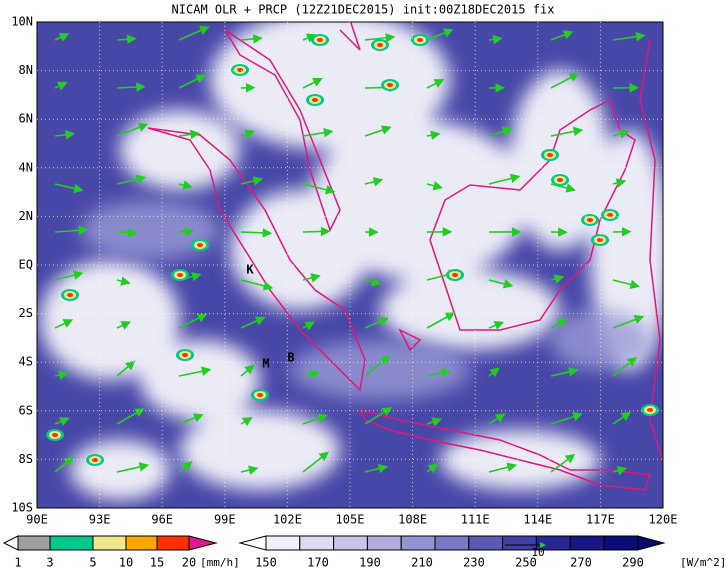 This screenshot has width=726, height=571. I want to click on y-tick-label: 6N, so click(26, 119).